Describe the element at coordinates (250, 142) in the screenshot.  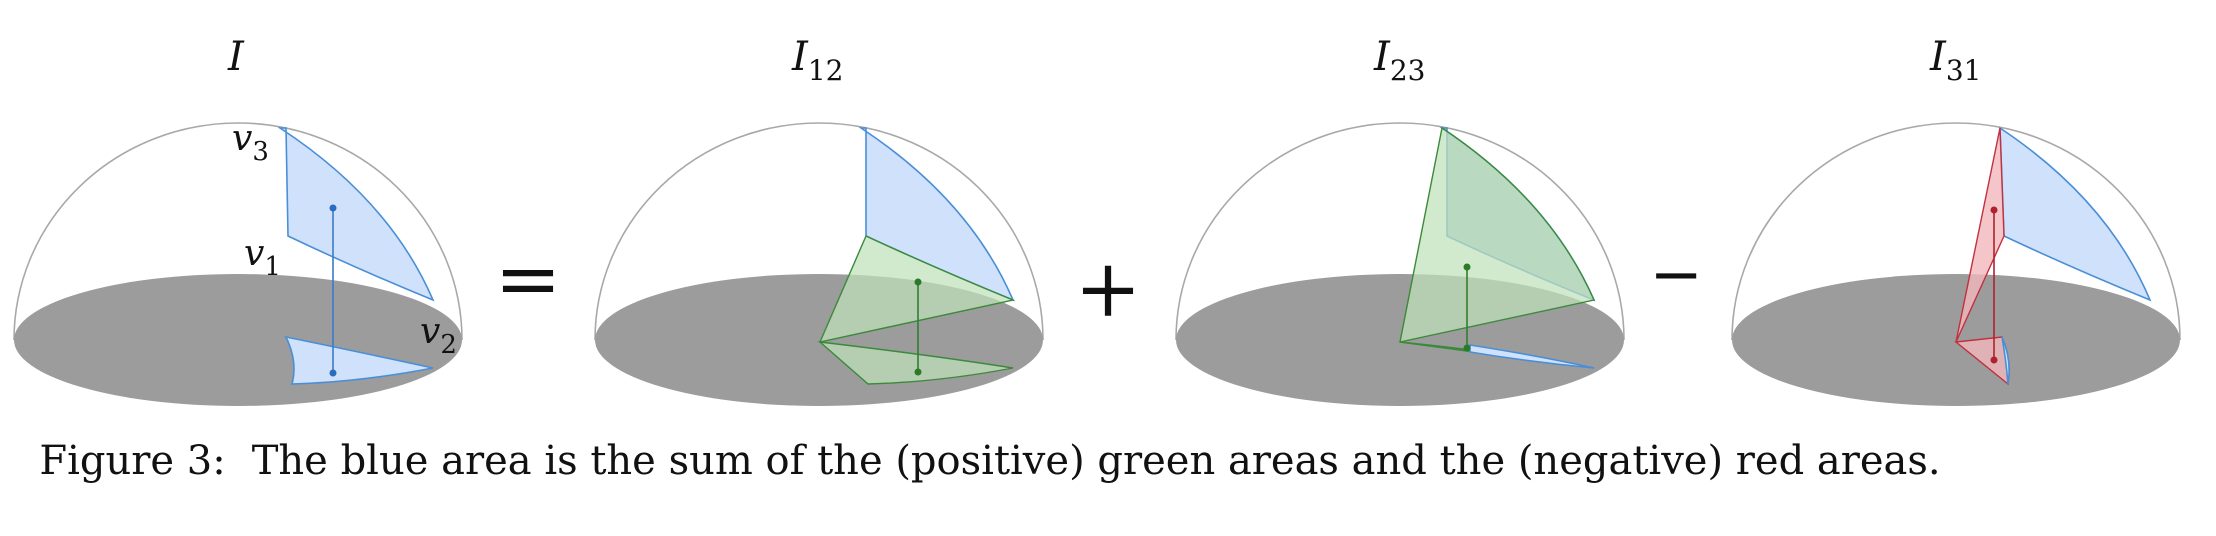
I see `vertex-label-v3: v3` at that location.